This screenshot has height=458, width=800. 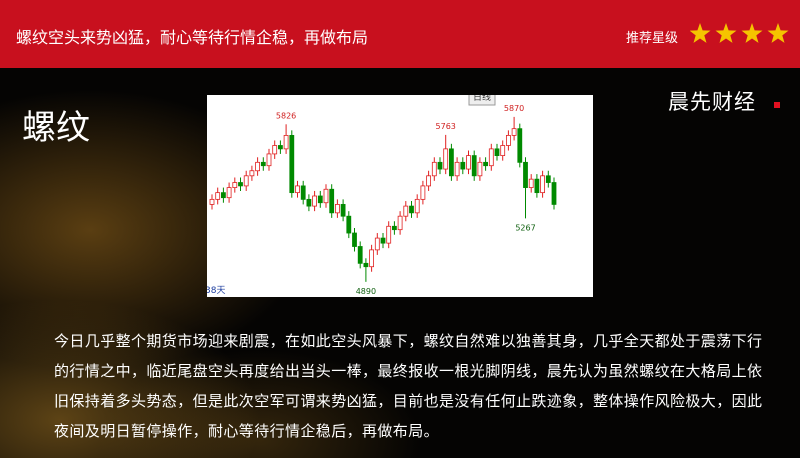 What do you see at coordinates (712, 102) in the screenshot?
I see `brand: 晨先财经` at bounding box center [712, 102].